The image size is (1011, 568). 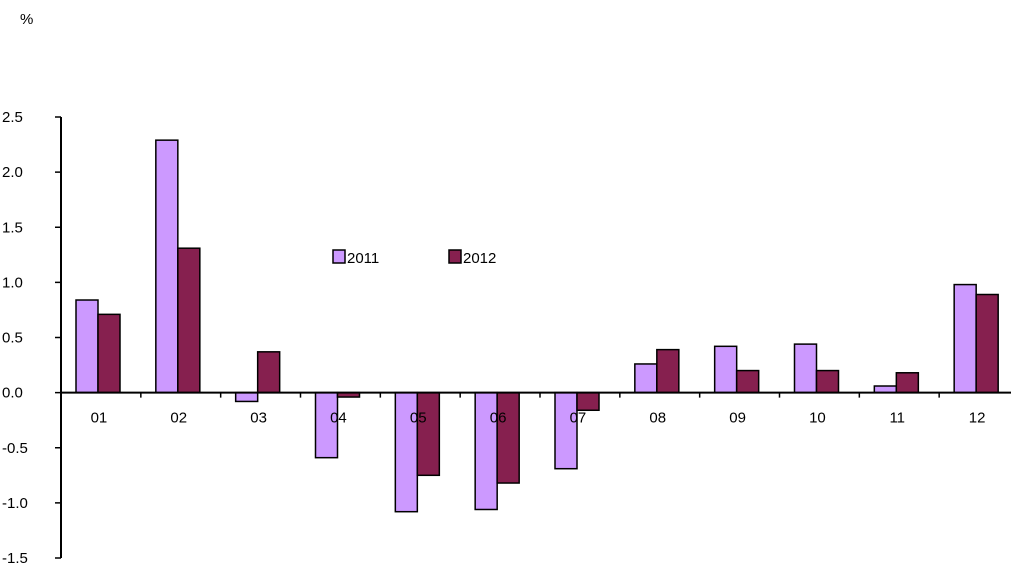 What do you see at coordinates (418, 418) in the screenshot?
I see `x-tick-label: 05` at bounding box center [418, 418].